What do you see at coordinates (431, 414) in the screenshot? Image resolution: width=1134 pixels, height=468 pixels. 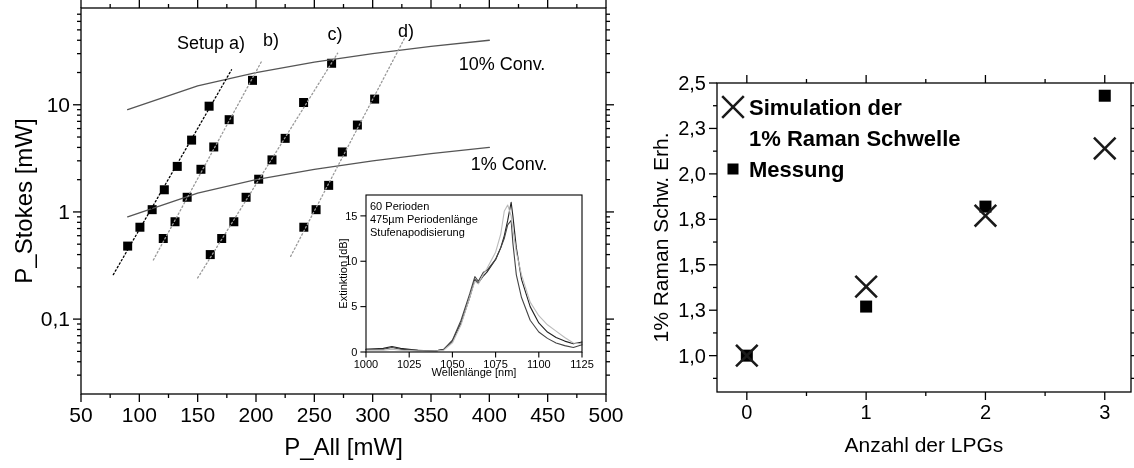 I see `x-tick-label: 350` at bounding box center [431, 414].